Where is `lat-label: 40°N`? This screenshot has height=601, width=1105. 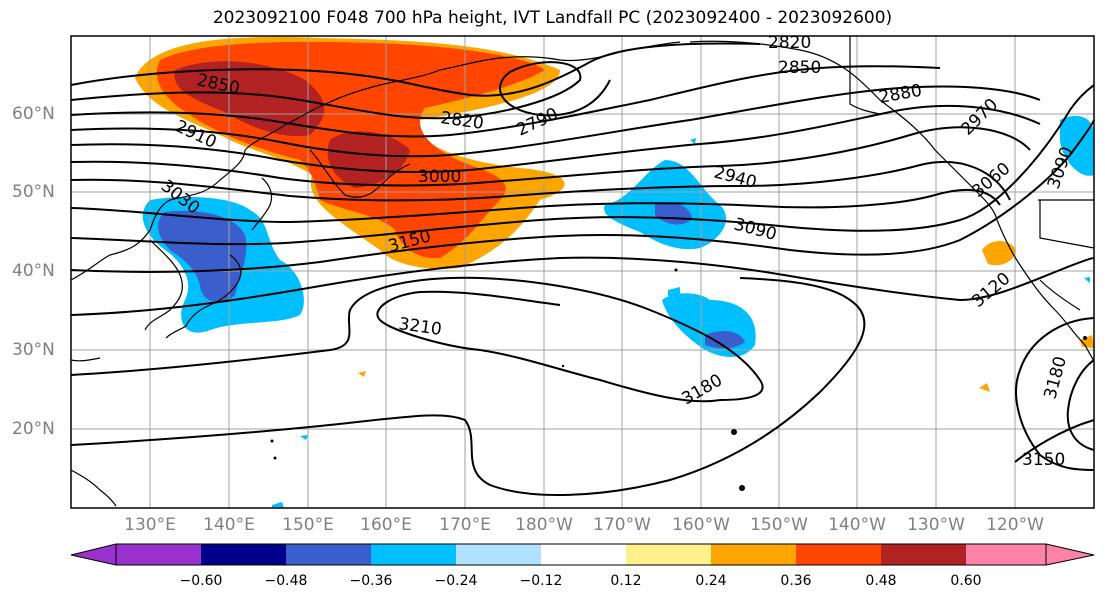 lat-label: 40°N is located at coordinates (33, 271).